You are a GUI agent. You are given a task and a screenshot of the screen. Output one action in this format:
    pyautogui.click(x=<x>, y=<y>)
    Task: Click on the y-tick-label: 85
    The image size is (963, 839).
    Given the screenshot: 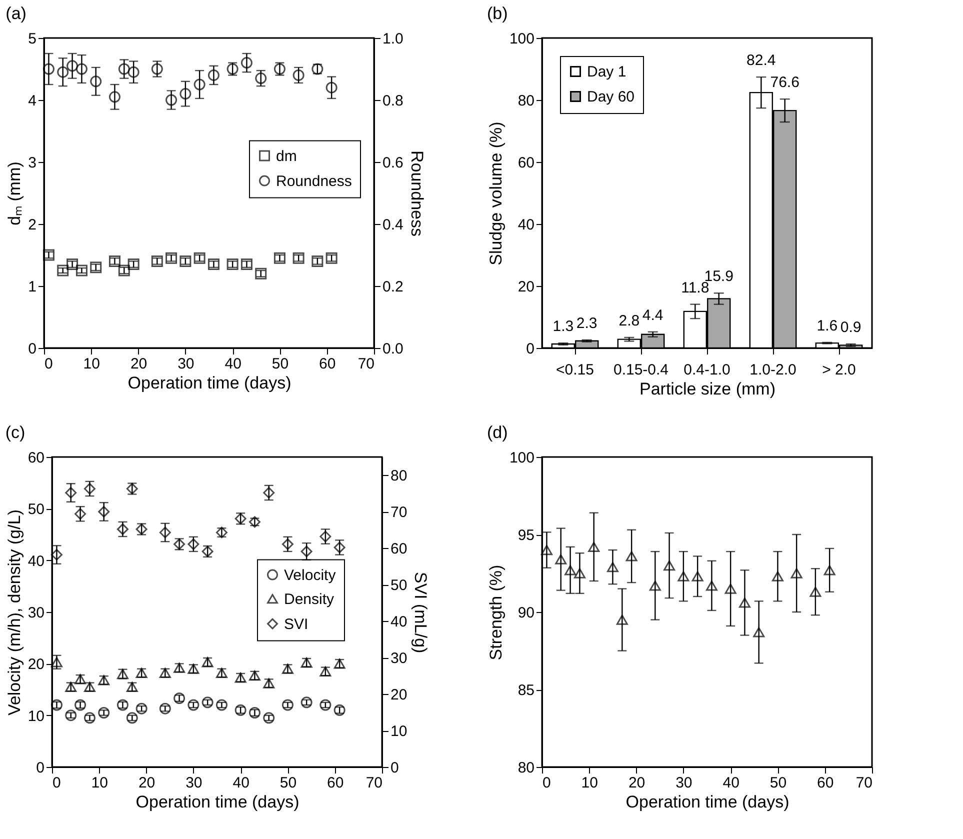 What is the action you would take?
    pyautogui.click(x=526, y=690)
    